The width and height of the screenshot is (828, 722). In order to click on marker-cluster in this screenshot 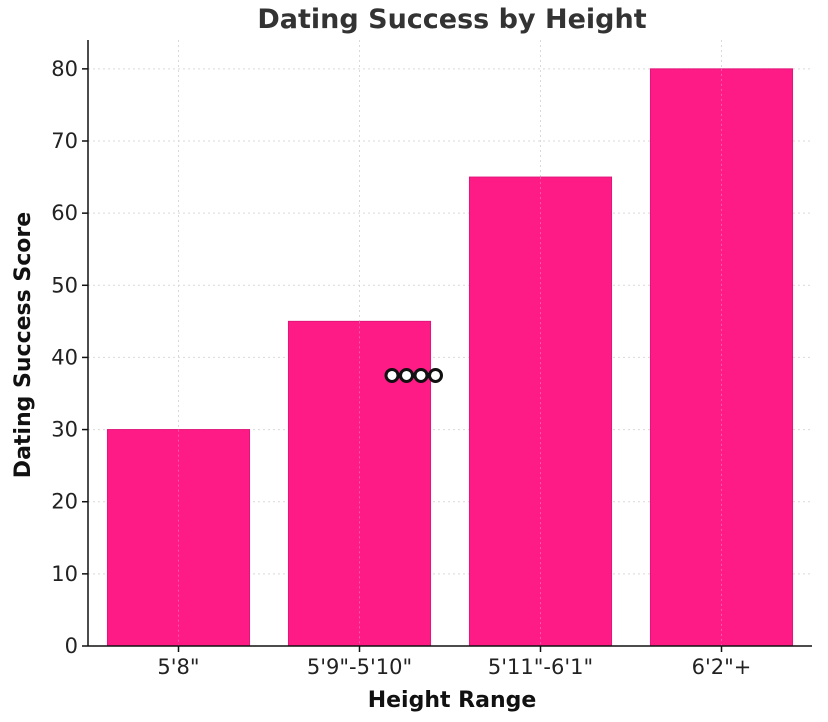, I will do `click(413, 375)`.